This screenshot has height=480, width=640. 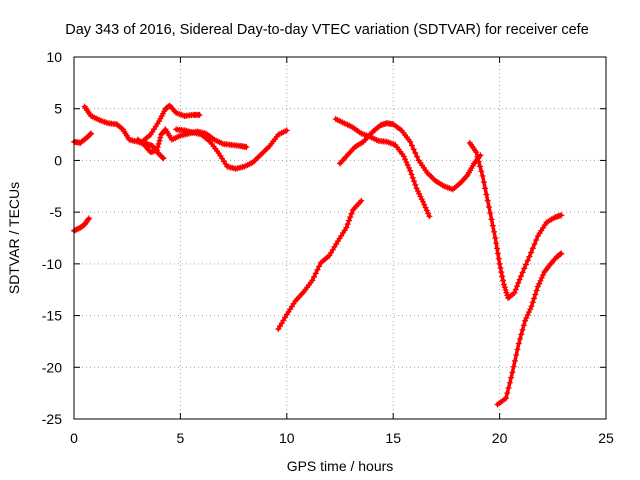 I want to click on x-tick-label: 15, so click(x=393, y=438).